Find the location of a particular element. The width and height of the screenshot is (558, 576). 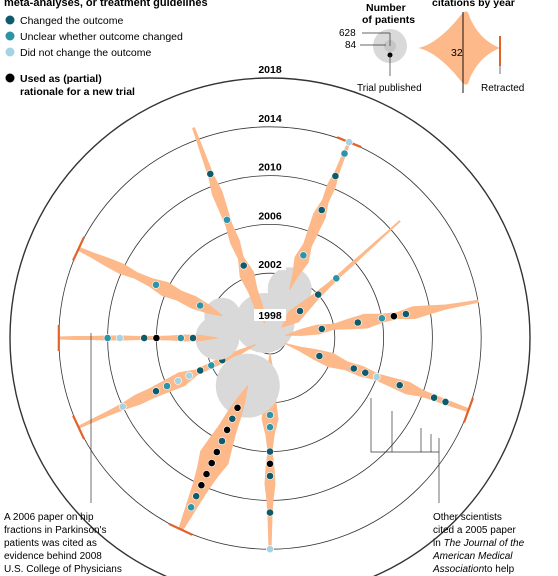

trial-7-dot-5-unclear is located at coordinates (107, 338).